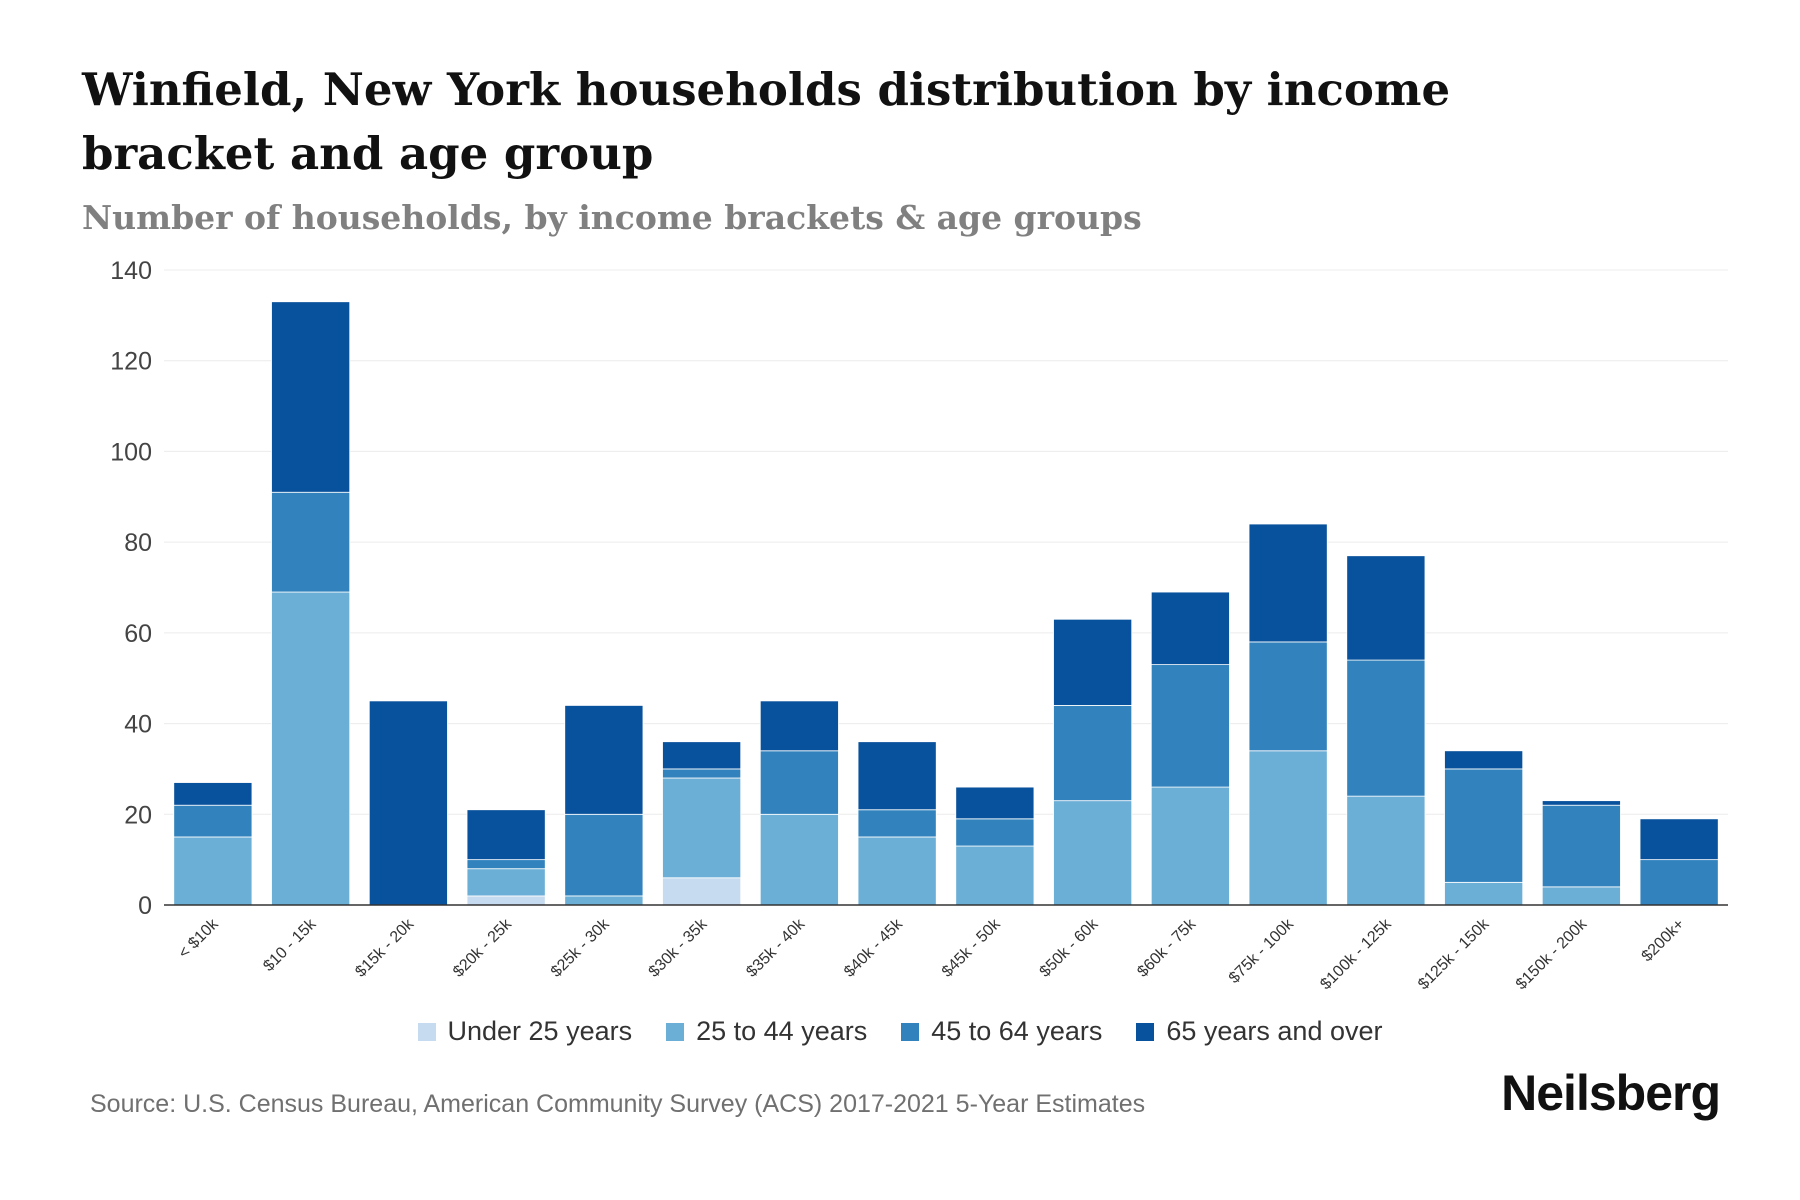  Describe the element at coordinates (1070, 948) in the screenshot. I see `x-tick-label: $50k - 60k` at that location.